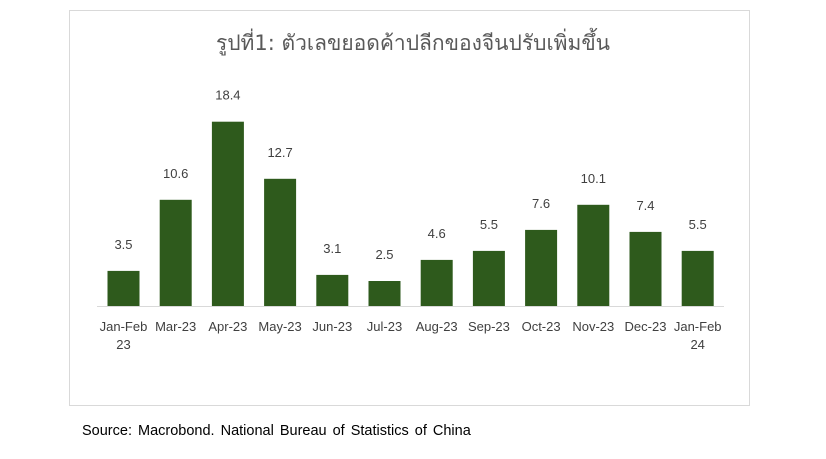 The image size is (826, 459). Describe the element at coordinates (541, 203) in the screenshot. I see `data-label: 7.6` at that location.